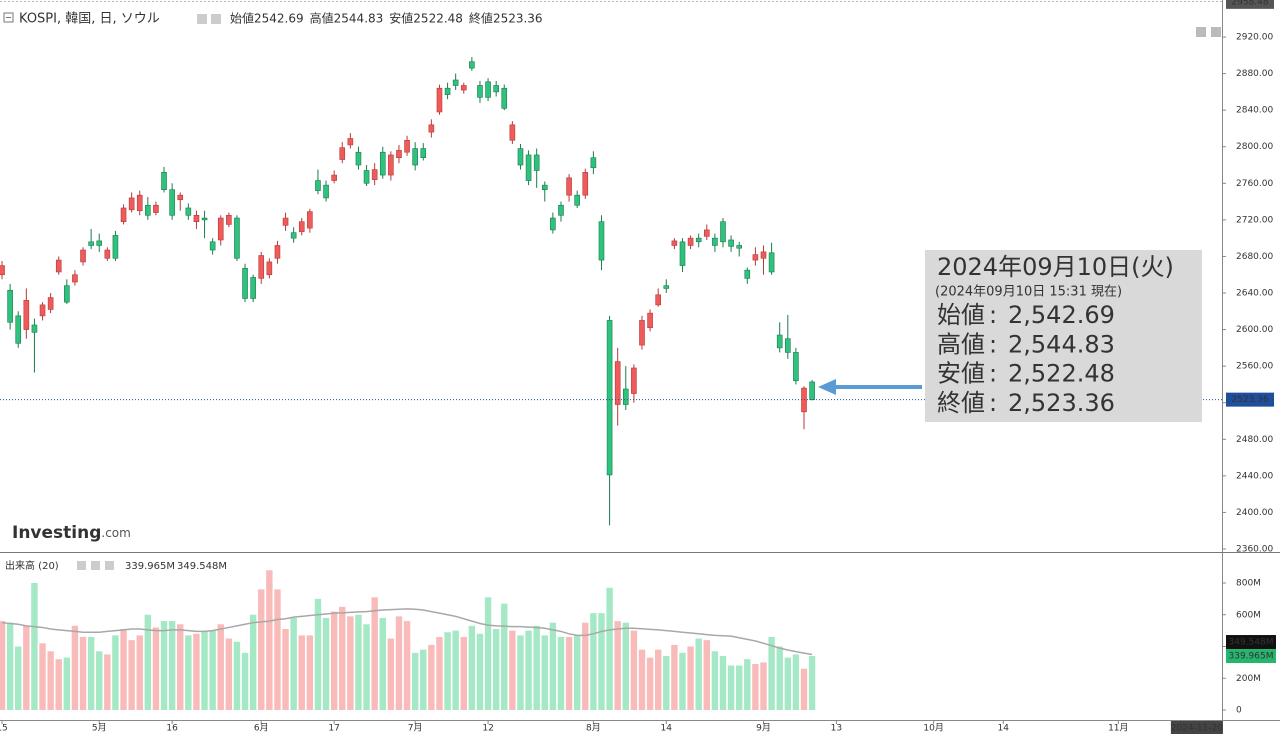 This screenshot has height=734, width=1280. I want to click on tooltip-value: 2,544.83, so click(1061, 344).